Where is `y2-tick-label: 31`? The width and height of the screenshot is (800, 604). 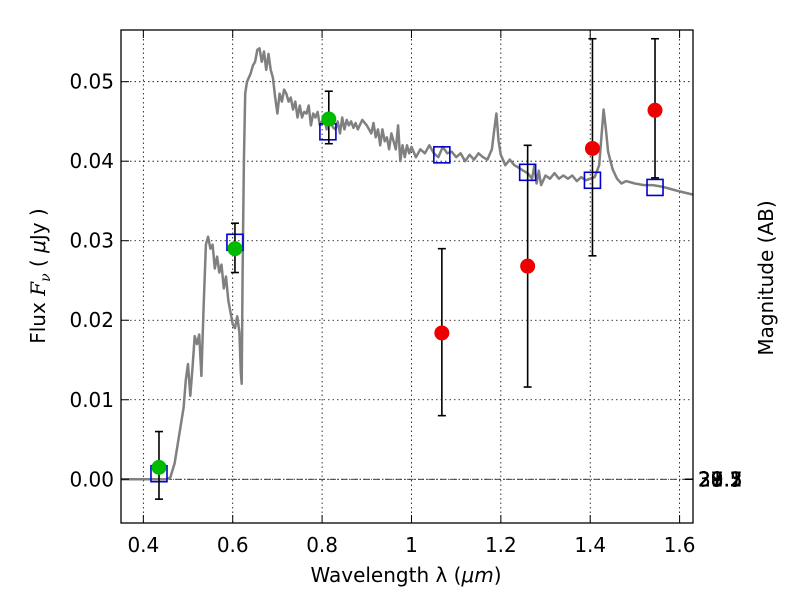 y2-tick-label: 31 is located at coordinates (710, 479).